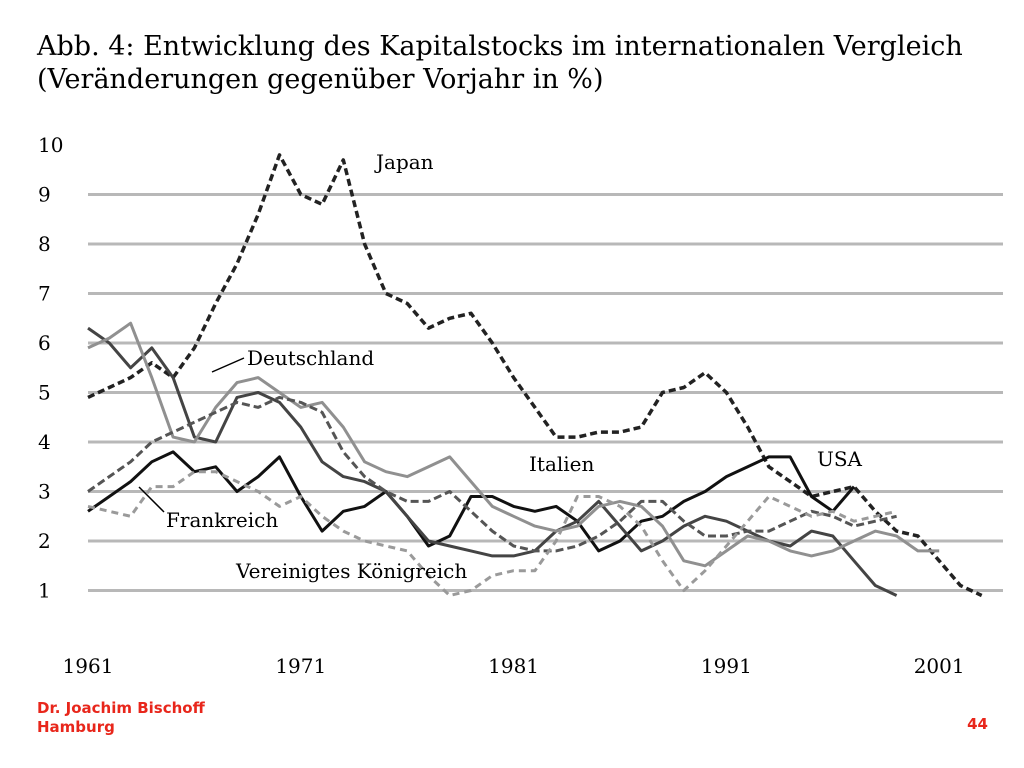  I want to click on x-tick-label-1991: 1991, so click(726, 666).